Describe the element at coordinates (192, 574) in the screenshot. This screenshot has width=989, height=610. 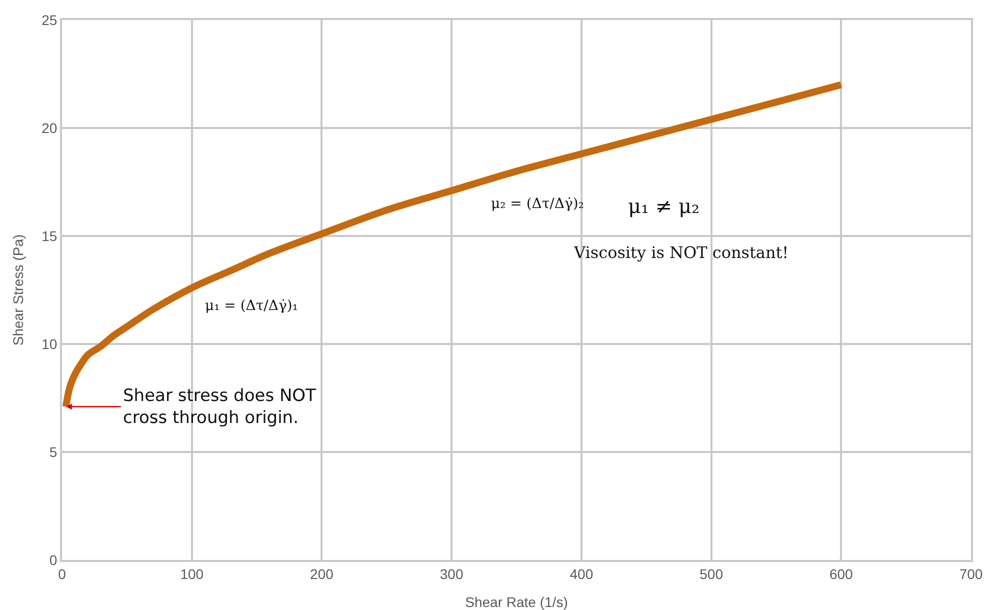
I see `x-tick-label: 100` at that location.